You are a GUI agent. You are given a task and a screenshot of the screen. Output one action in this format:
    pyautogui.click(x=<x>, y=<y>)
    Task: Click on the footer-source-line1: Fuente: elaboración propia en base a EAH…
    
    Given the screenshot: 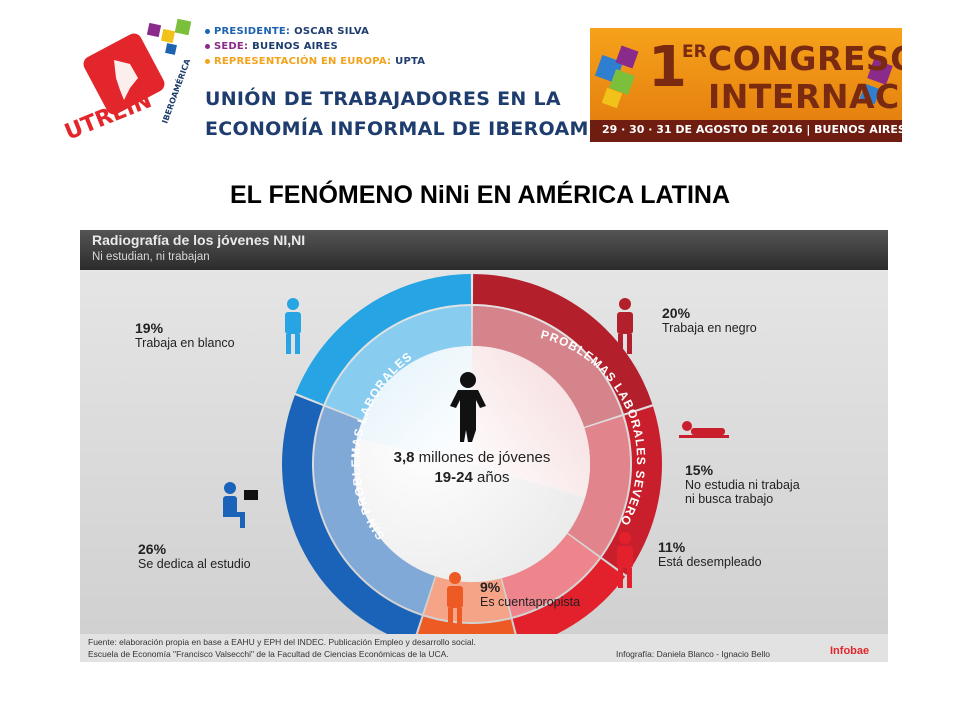 What is the action you would take?
    pyautogui.click(x=282, y=642)
    